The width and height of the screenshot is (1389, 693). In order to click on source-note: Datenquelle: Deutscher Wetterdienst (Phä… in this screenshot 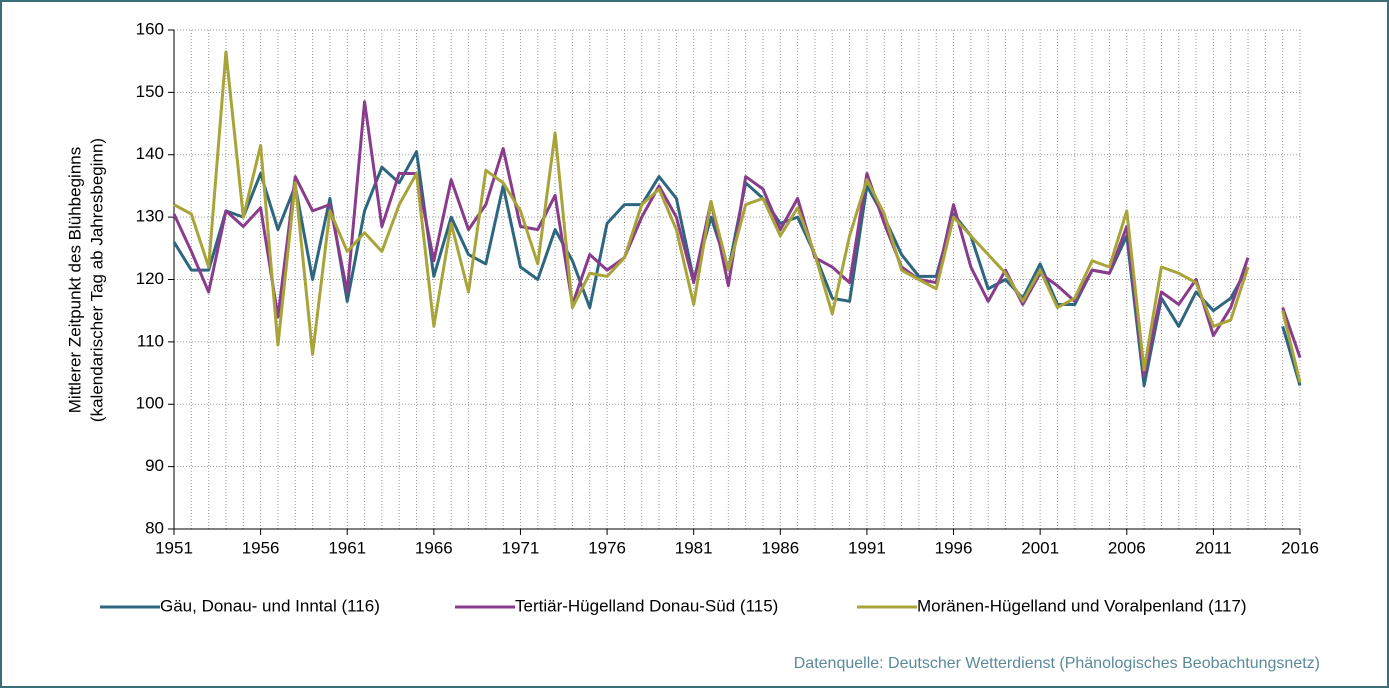, I will do `click(1057, 663)`.